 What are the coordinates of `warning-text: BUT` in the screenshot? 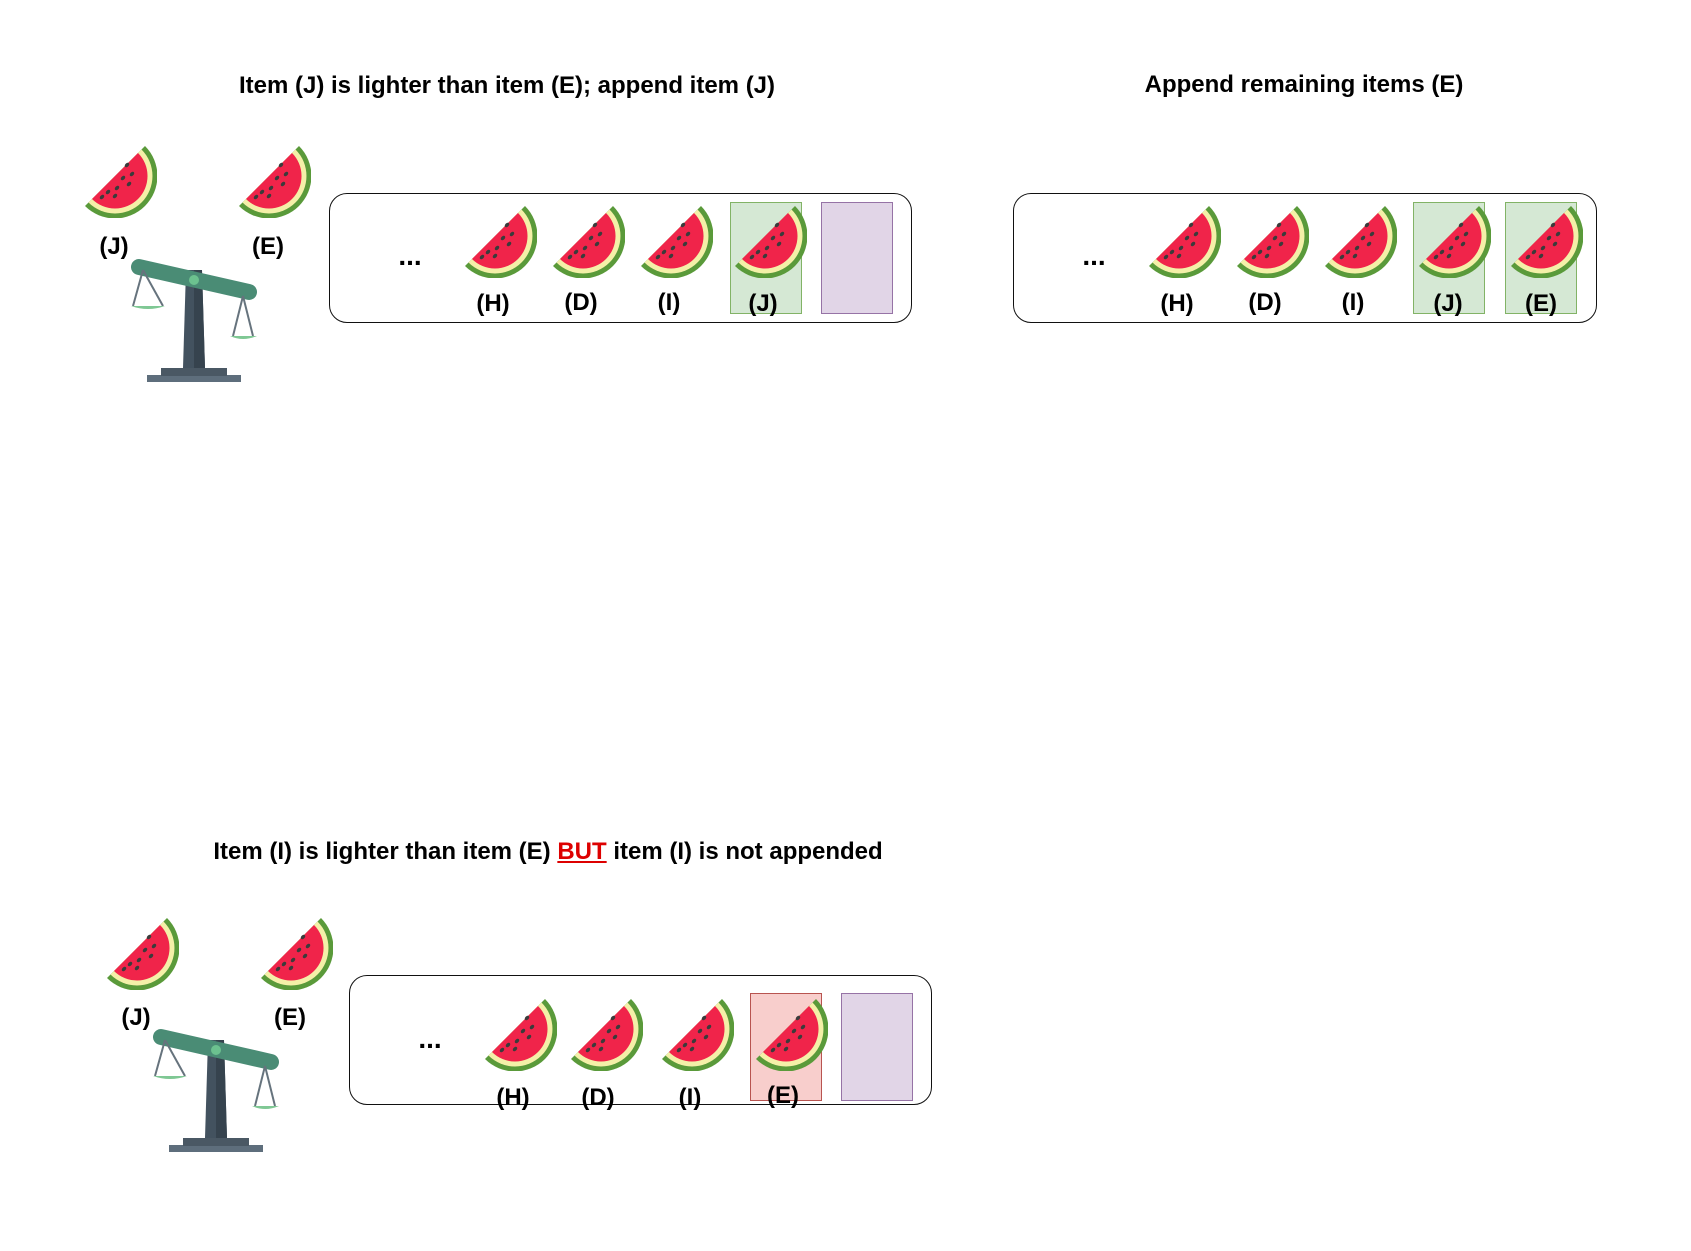 It's located at (582, 851).